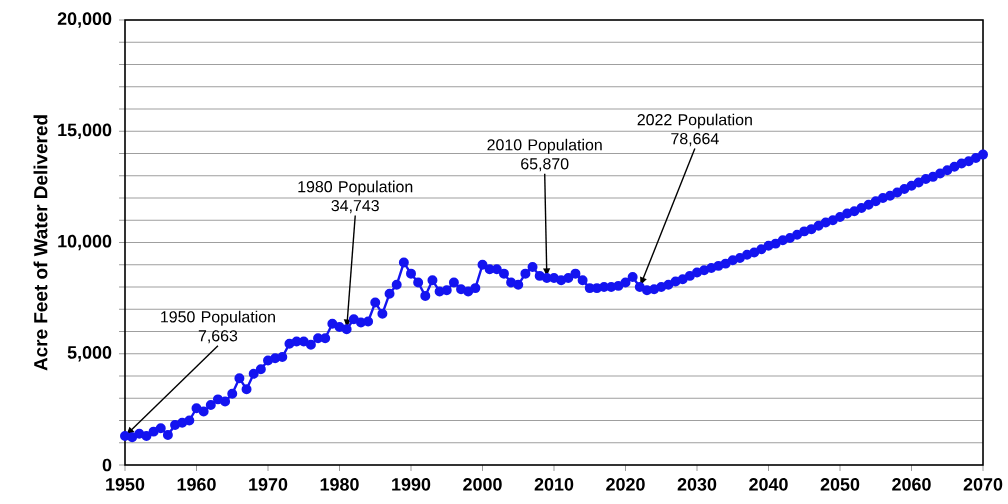 Image resolution: width=1008 pixels, height=504 pixels. I want to click on x-tick-label: 2060, so click(911, 484).